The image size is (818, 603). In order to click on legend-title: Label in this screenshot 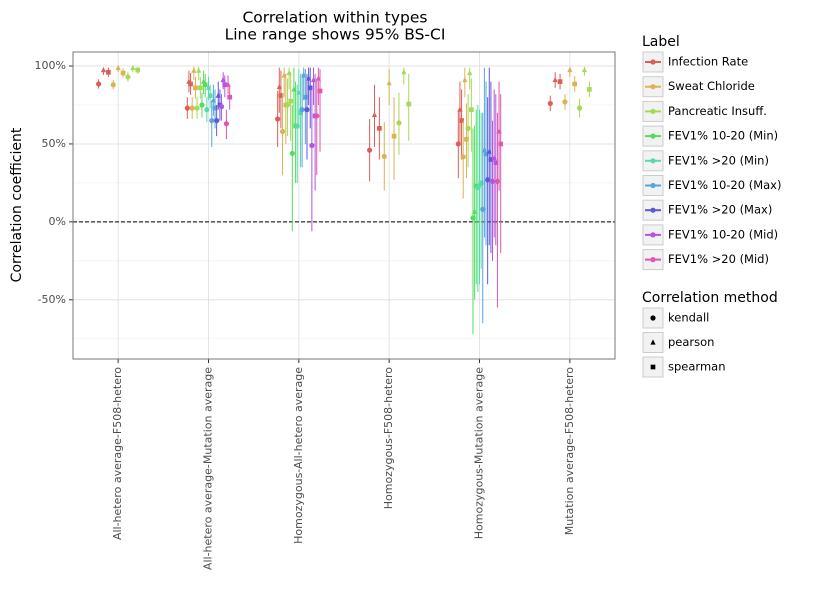, I will do `click(661, 42)`.